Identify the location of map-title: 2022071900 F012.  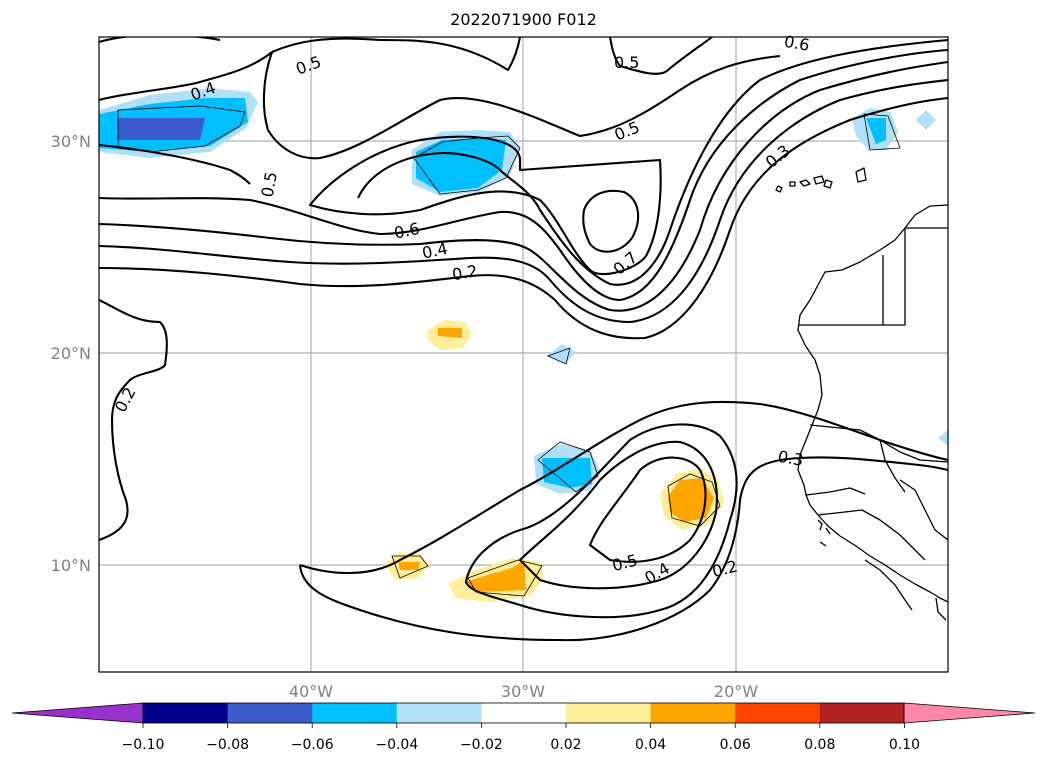
(523, 19).